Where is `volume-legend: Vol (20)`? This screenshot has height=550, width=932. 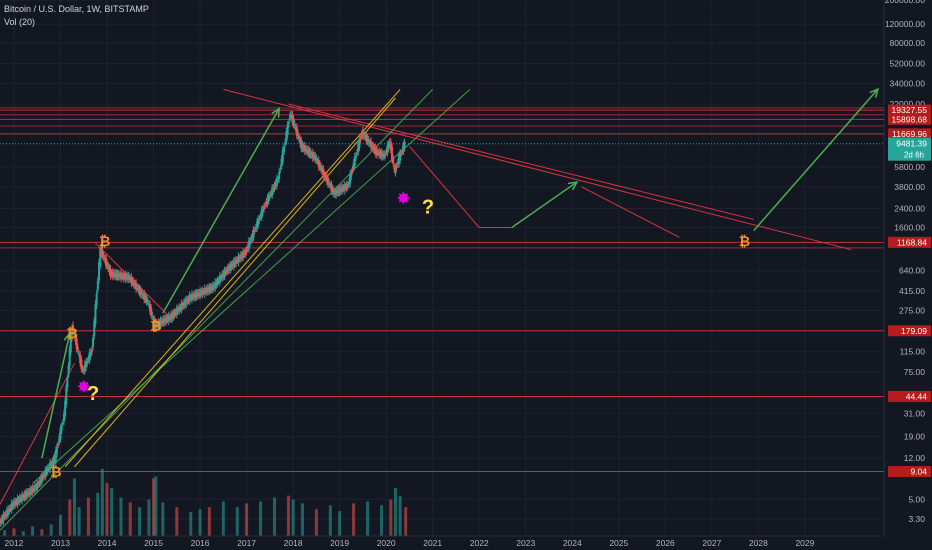
volume-legend: Vol (20) is located at coordinates (20, 22).